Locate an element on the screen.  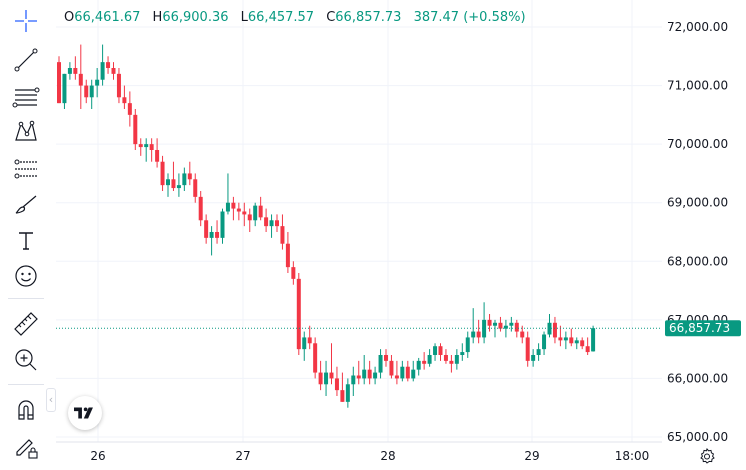
ruler-tool is located at coordinates (26, 324).